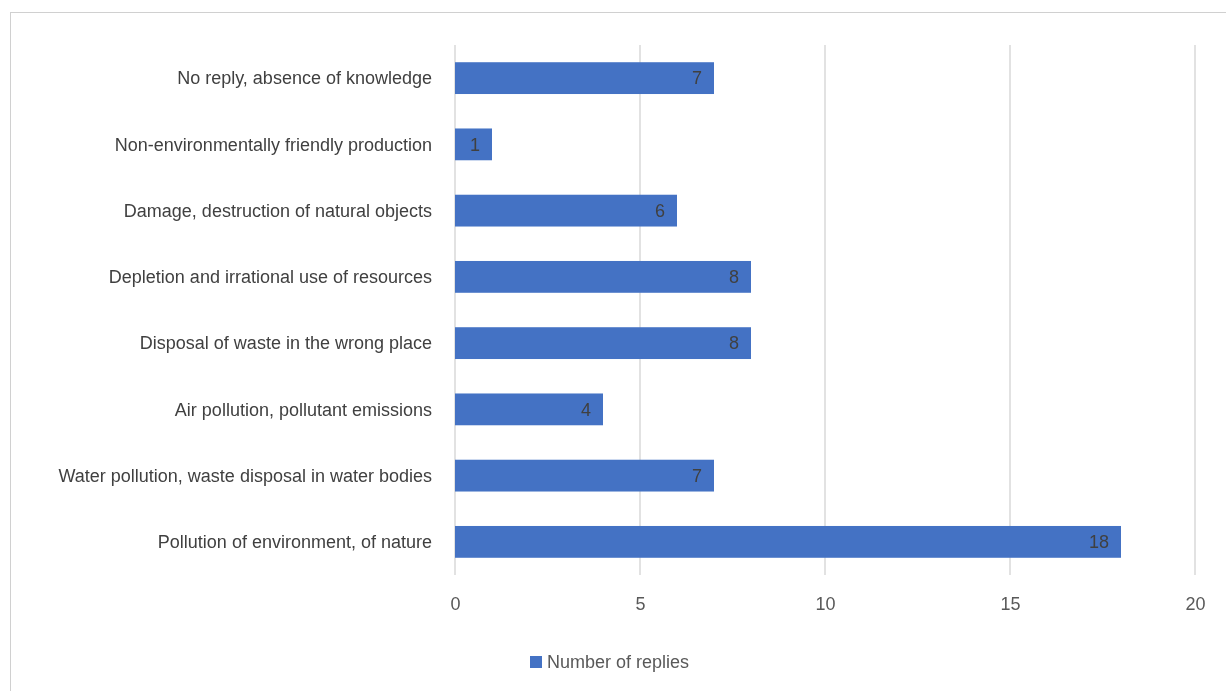 The width and height of the screenshot is (1226, 691). What do you see at coordinates (277, 210) in the screenshot?
I see `y-tick-label: Damage, destruction of natural objects` at bounding box center [277, 210].